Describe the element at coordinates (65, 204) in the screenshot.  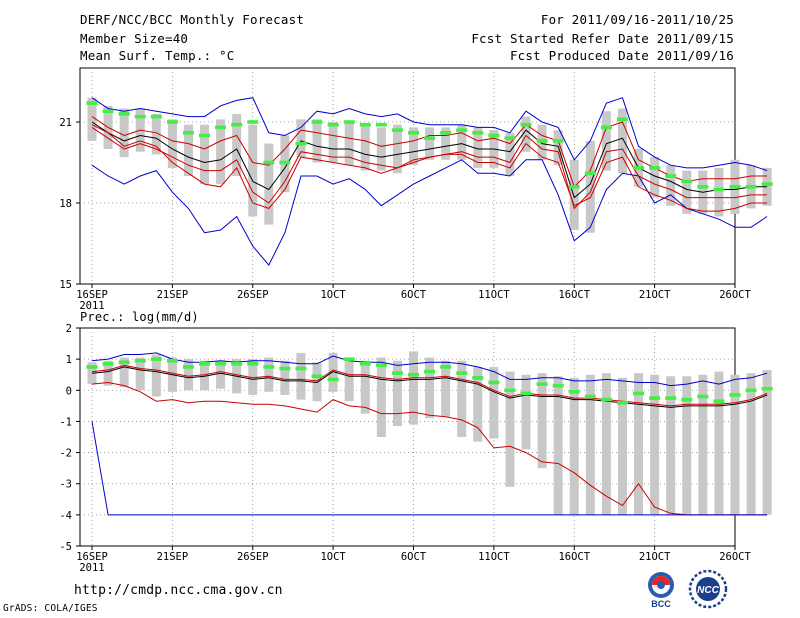
I see `y-tick-label: 18` at that location.